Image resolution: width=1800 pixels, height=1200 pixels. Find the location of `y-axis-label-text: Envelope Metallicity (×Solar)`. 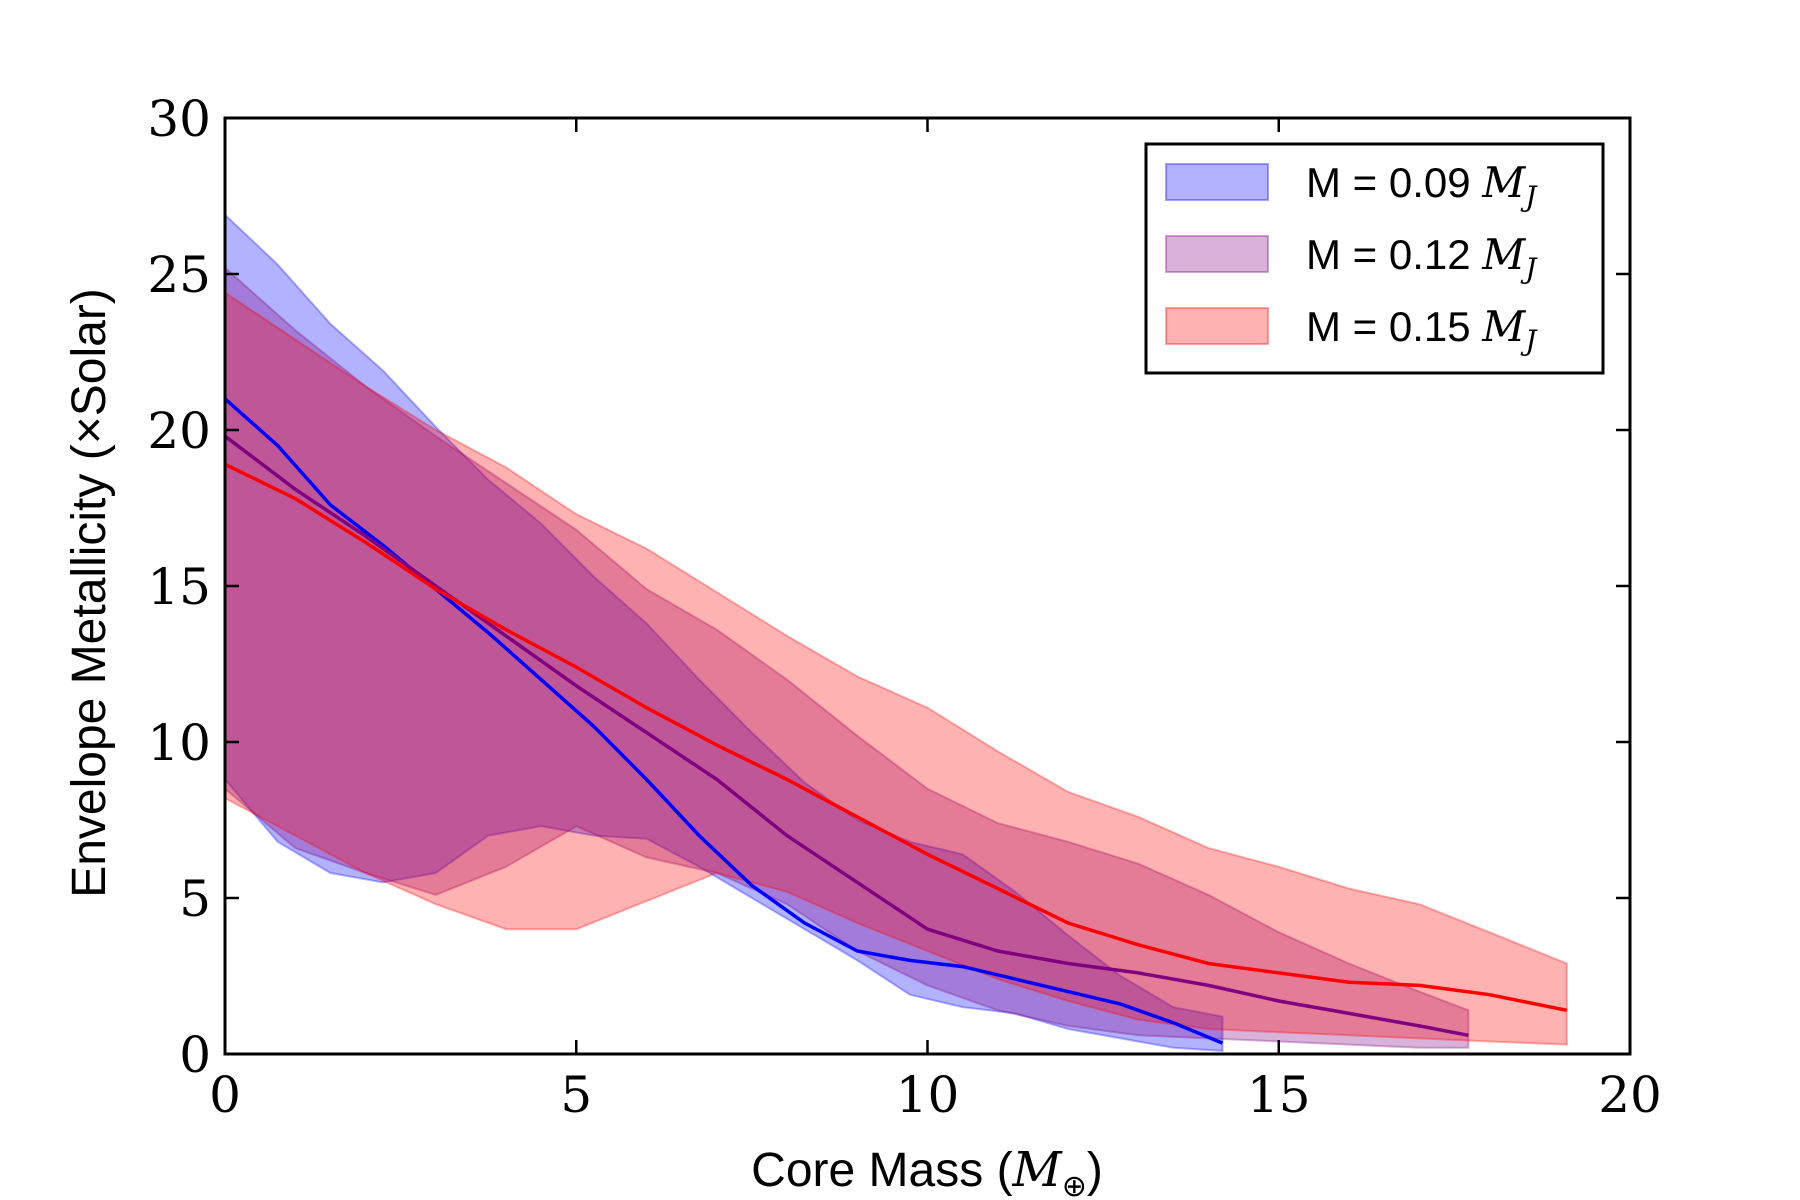

y-axis-label-text: Envelope Metallicity (×Solar) is located at coordinates (89, 593).